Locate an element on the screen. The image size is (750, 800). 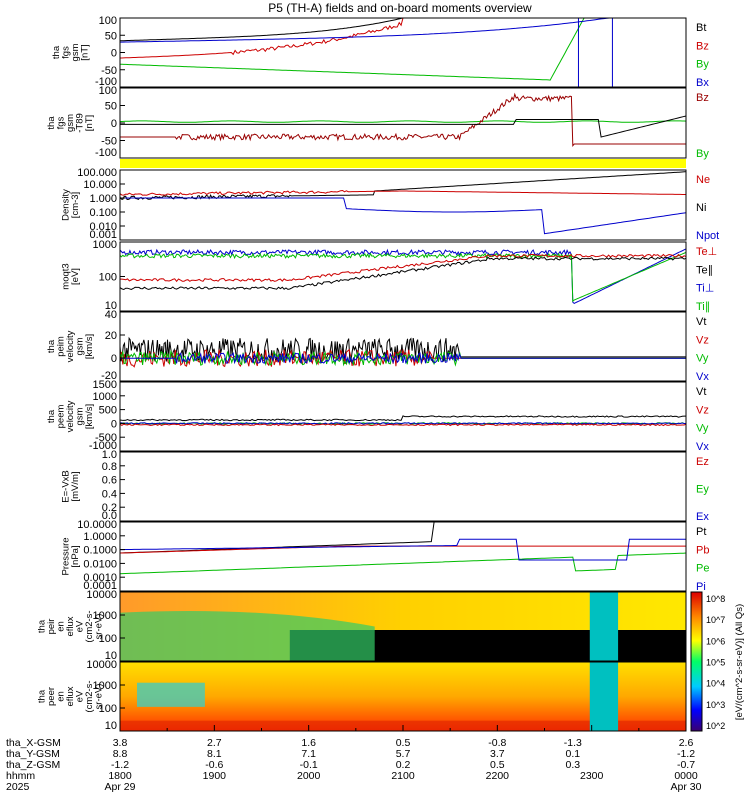
ti-perp-series is located at coordinates (403, 276).